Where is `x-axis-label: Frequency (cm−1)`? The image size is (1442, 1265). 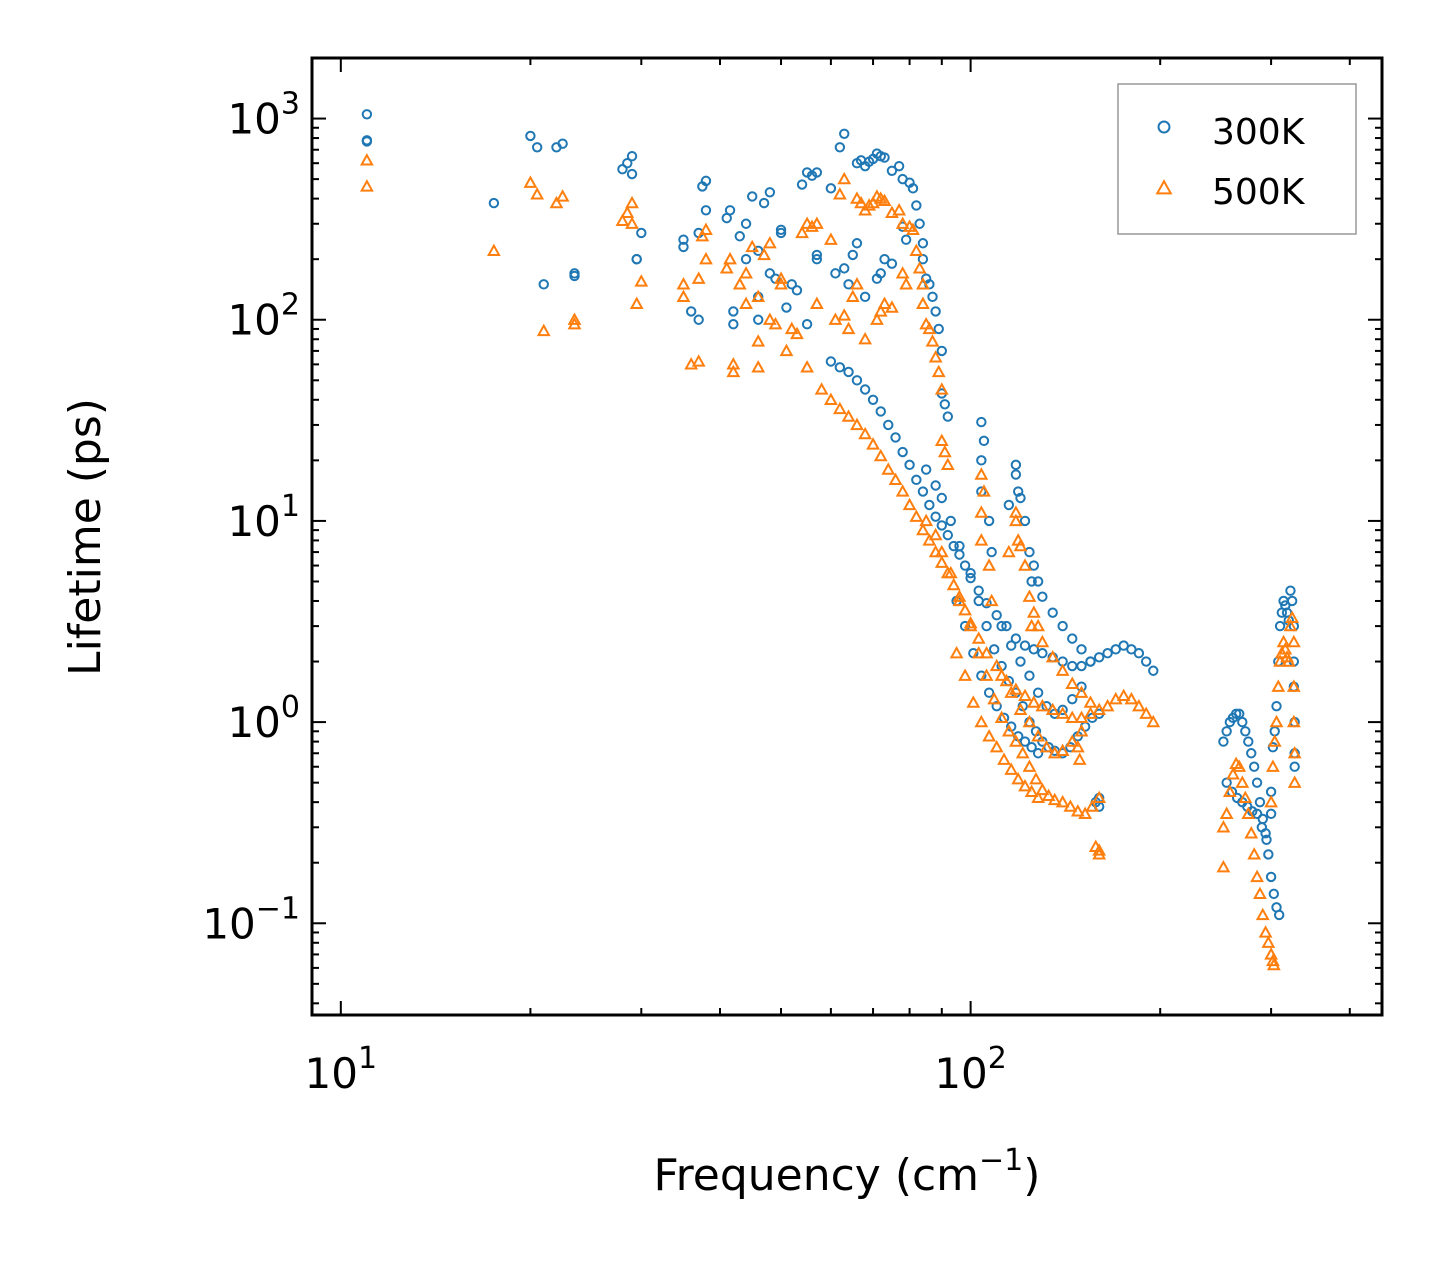 x-axis-label: Frequency (cm−1) is located at coordinates (847, 1172).